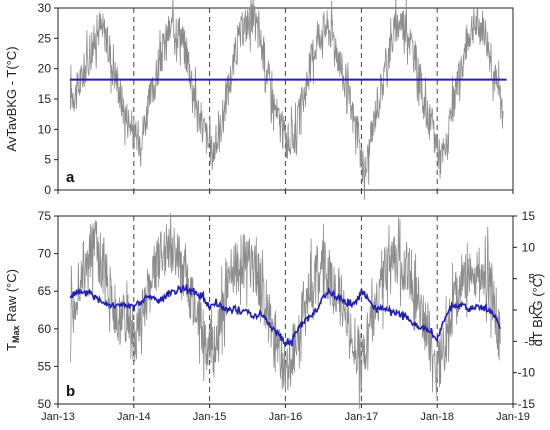 Image resolution: width=550 pixels, height=430 pixels. Describe the element at coordinates (45, 329) in the screenshot. I see `y-tick-label: 60` at that location.